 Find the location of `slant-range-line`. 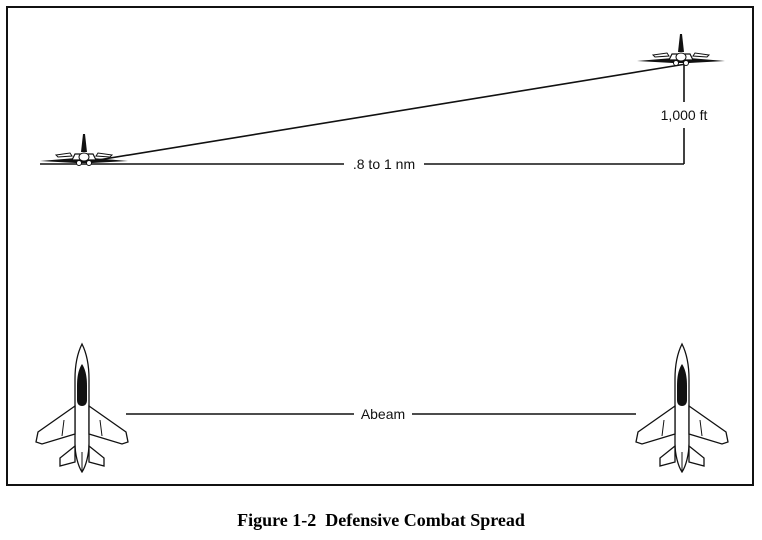

slant-range-line is located at coordinates (389, 112).